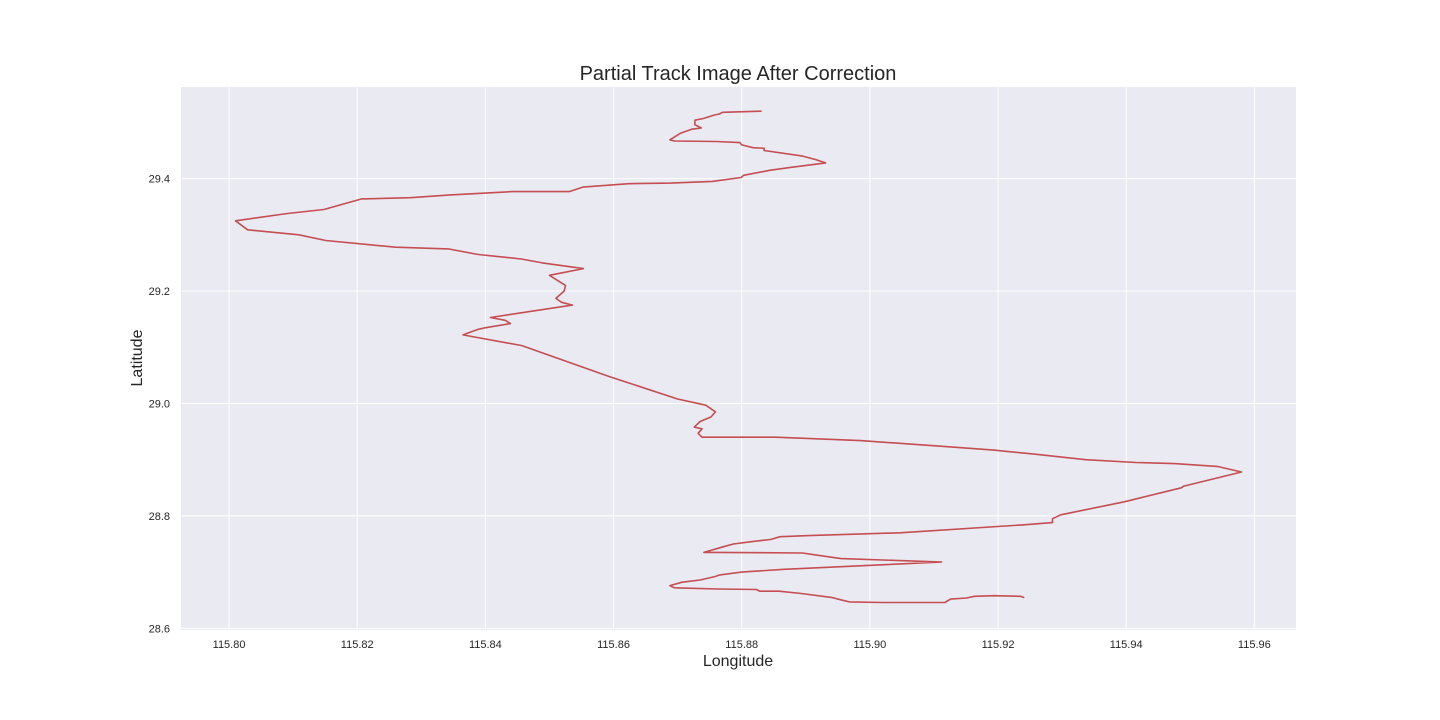 This screenshot has height=720, width=1440. What do you see at coordinates (485, 645) in the screenshot?
I see `x-tick-label: 115.84` at bounding box center [485, 645].